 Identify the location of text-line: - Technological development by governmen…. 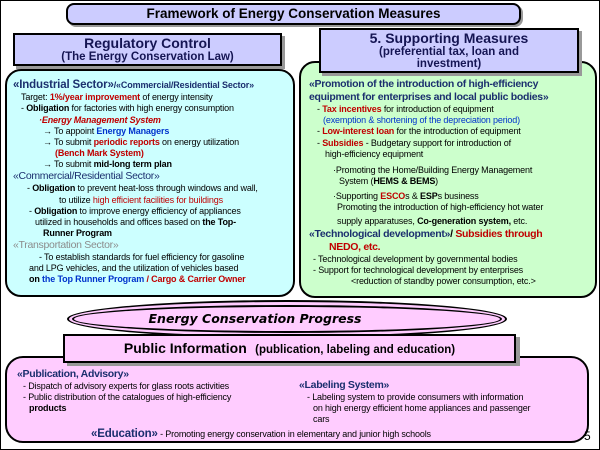
(415, 258).